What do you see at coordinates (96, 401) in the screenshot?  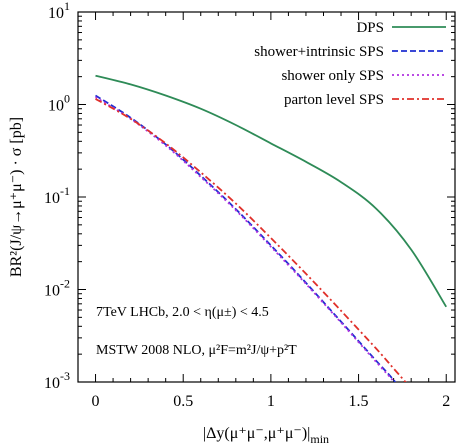 I see `x-tick-label-0: 0` at bounding box center [96, 401].